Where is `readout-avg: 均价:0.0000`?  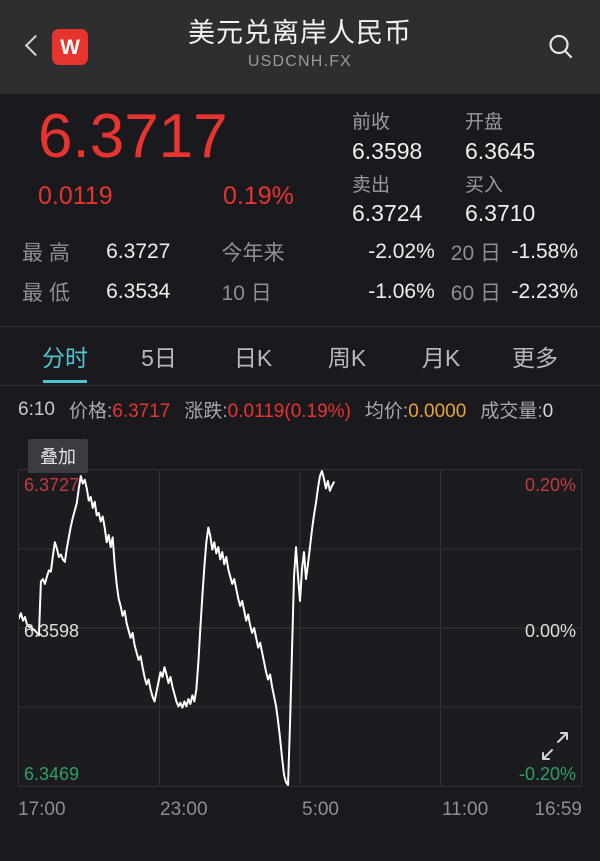 readout-avg: 均价:0.0000 is located at coordinates (415, 409).